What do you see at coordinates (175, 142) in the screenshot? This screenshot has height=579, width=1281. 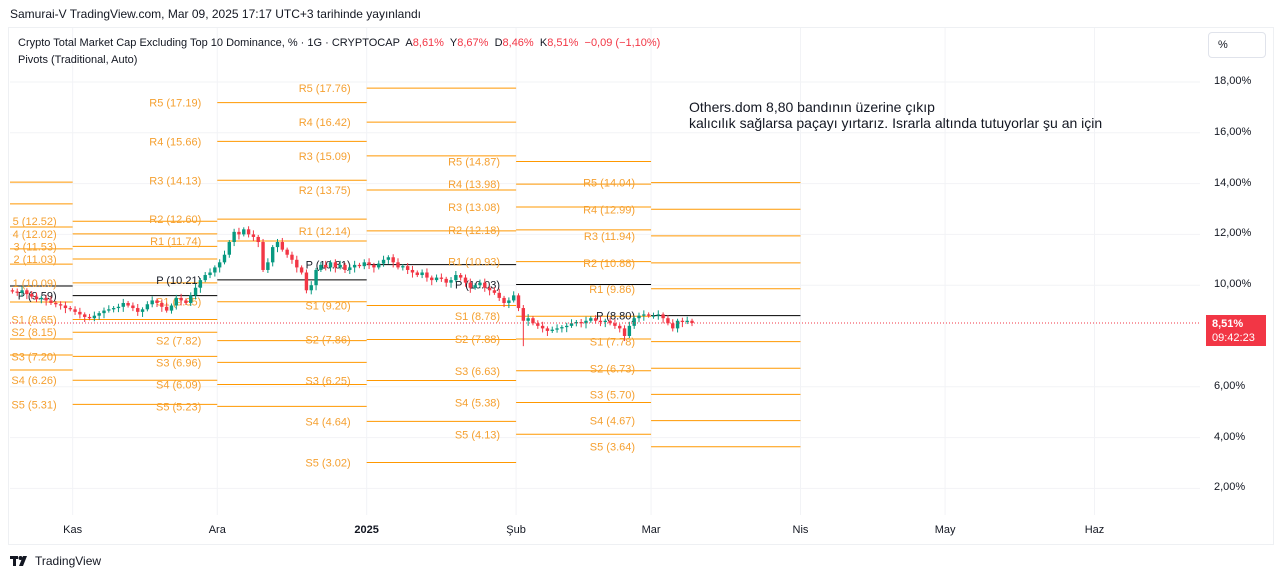 I see `pivot-level-label: R4 (15.66)` at bounding box center [175, 142].